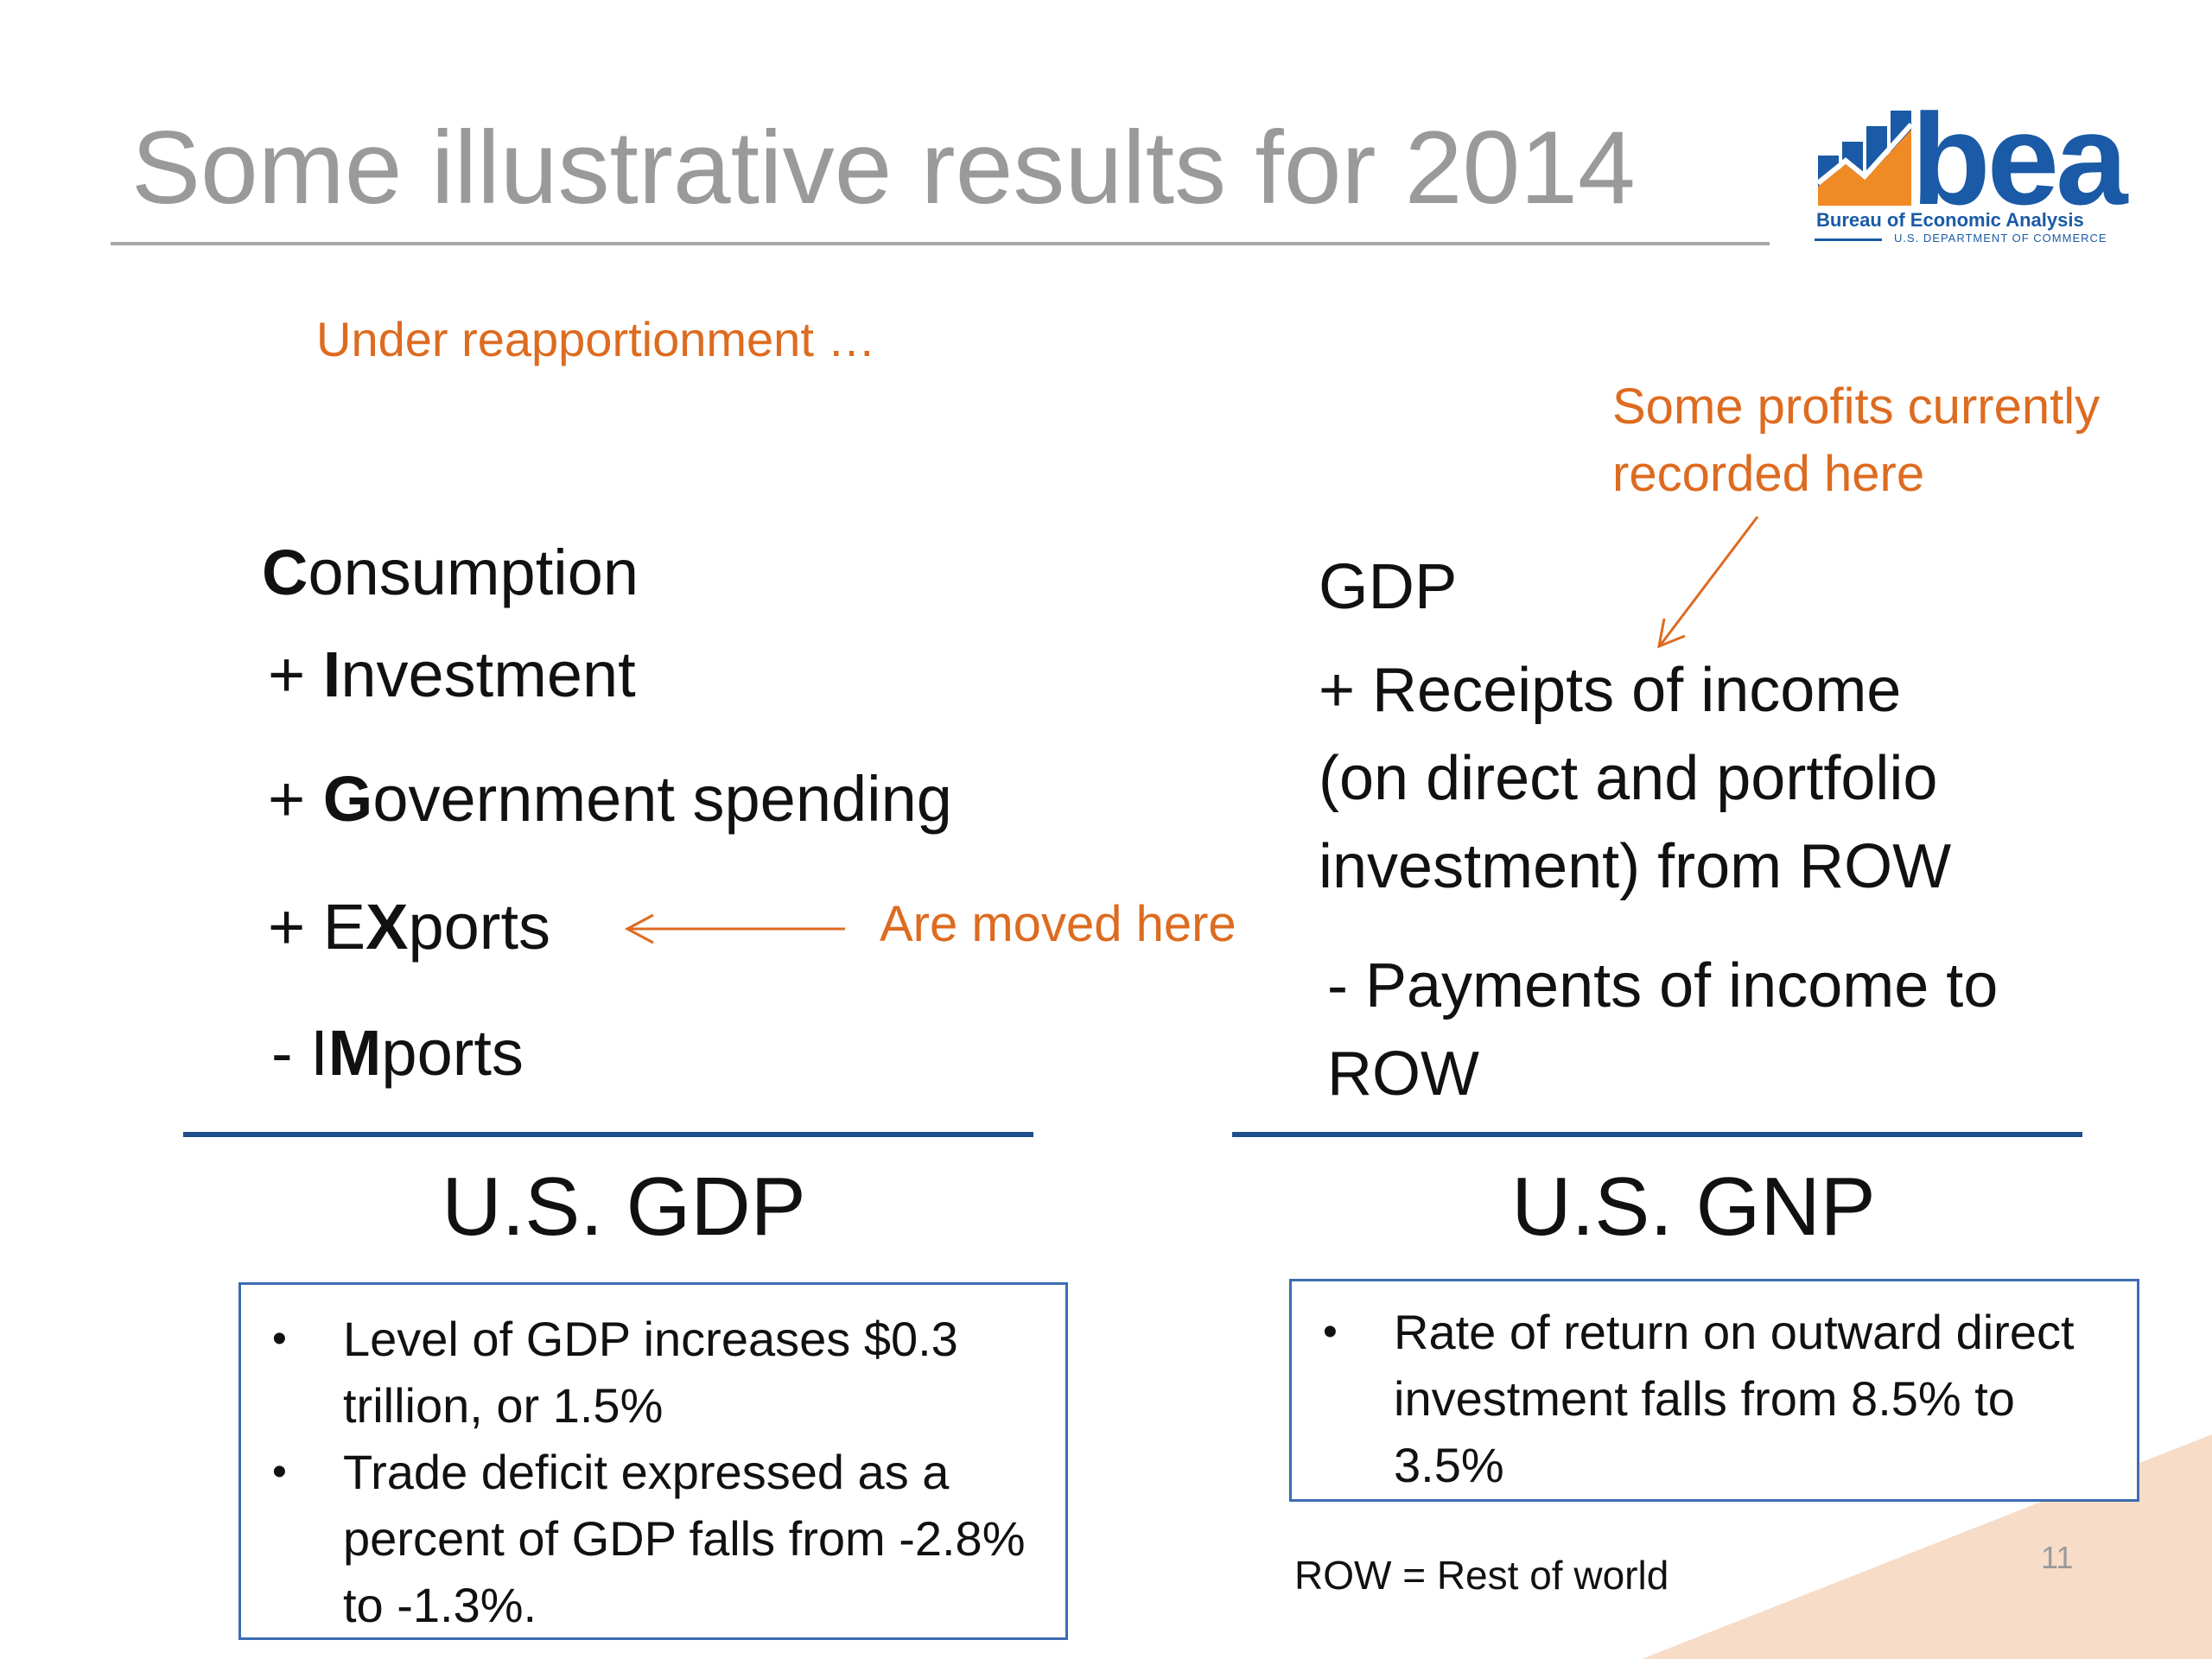 The height and width of the screenshot is (1659, 2212). Describe the element at coordinates (1768, 474) in the screenshot. I see `profits-note-line: recorded here` at that location.